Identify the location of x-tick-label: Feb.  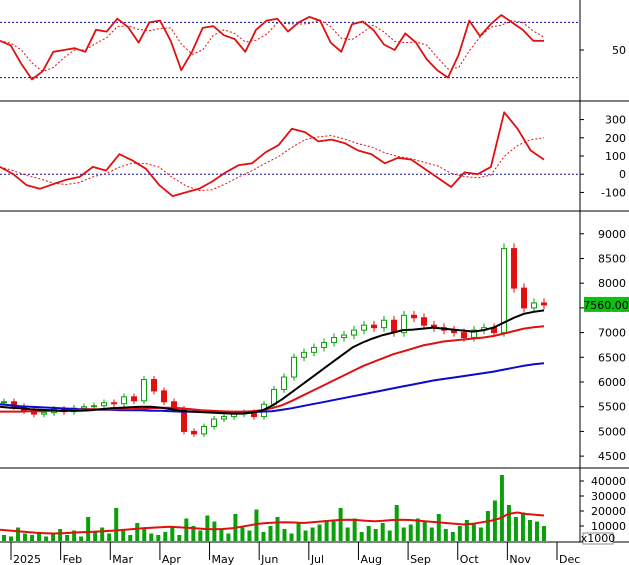
(72, 559).